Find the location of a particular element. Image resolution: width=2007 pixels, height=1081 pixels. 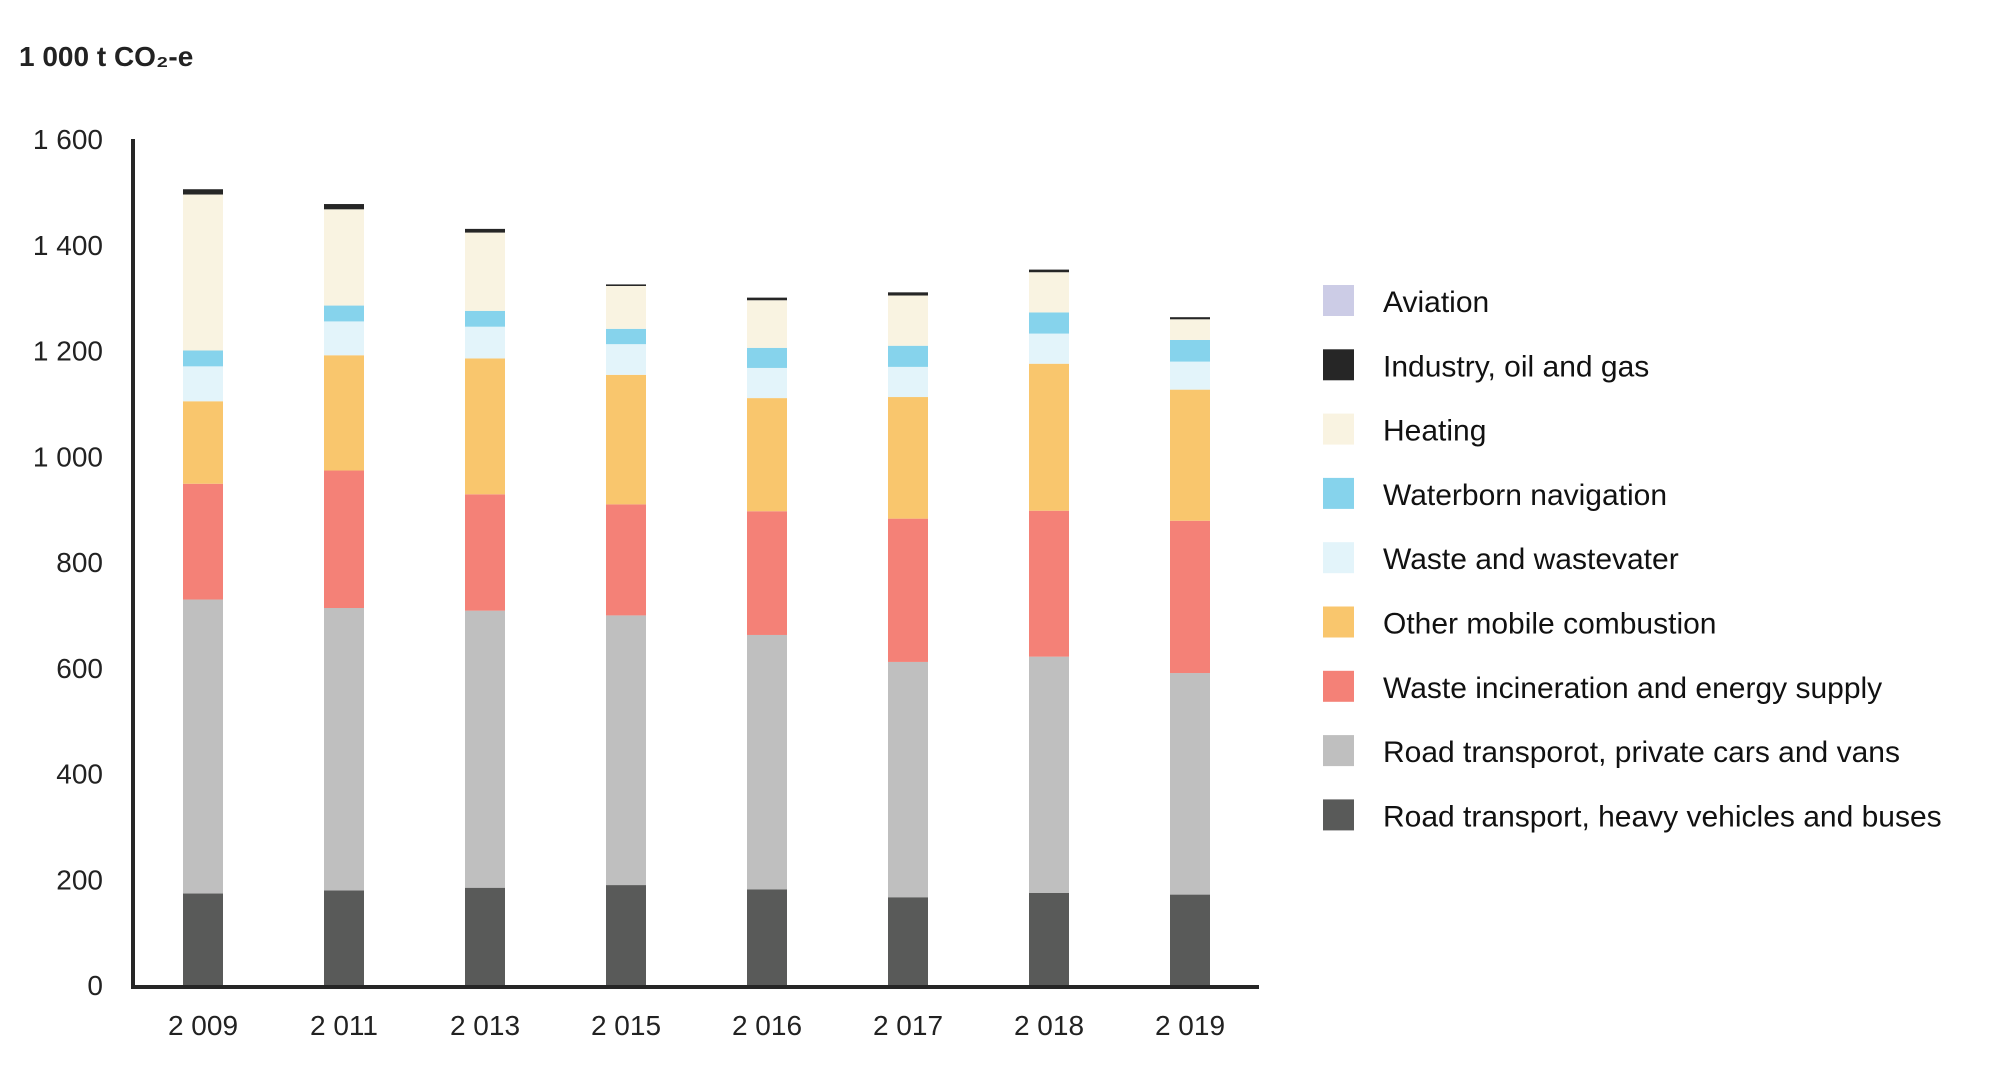

legend-item: Industry, oil and gas is located at coordinates (1486, 366).